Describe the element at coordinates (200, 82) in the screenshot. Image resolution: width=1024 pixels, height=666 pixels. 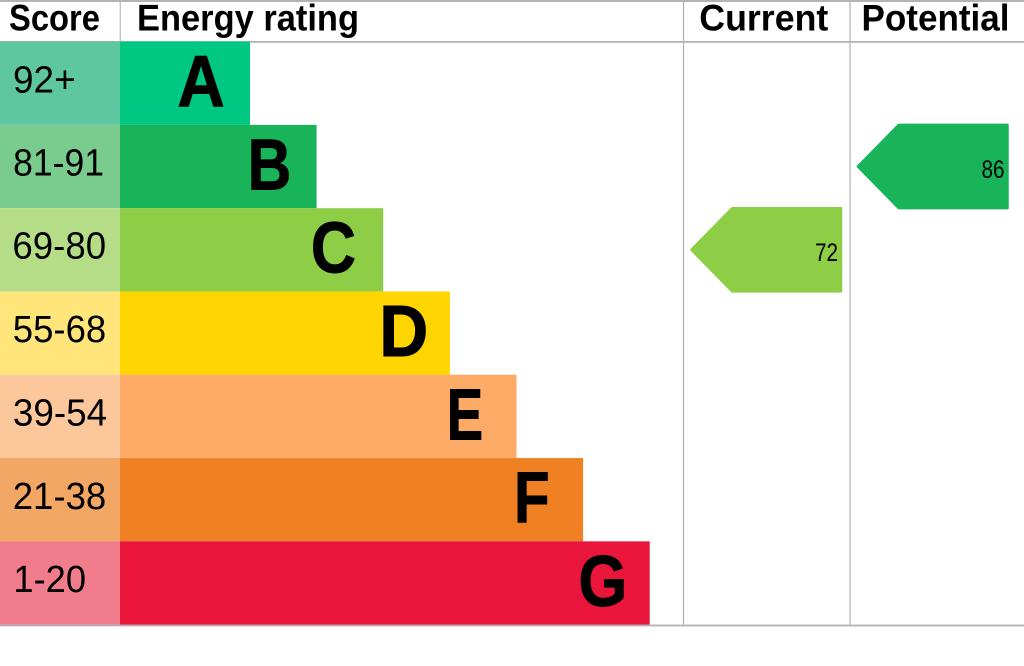
I see `svg-text: A` at that location.